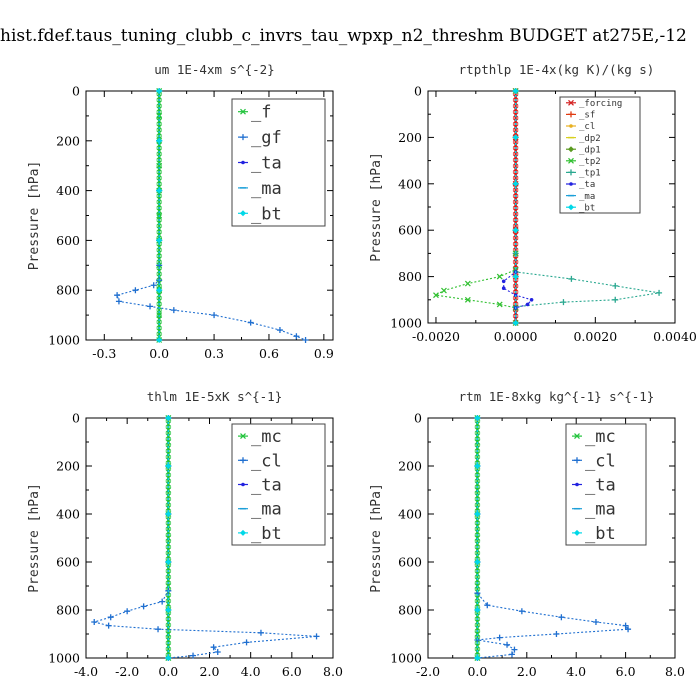  What do you see at coordinates (278, 162) in the screenshot?
I see `legend: _f _gf _ta _ma _bt` at bounding box center [278, 162].